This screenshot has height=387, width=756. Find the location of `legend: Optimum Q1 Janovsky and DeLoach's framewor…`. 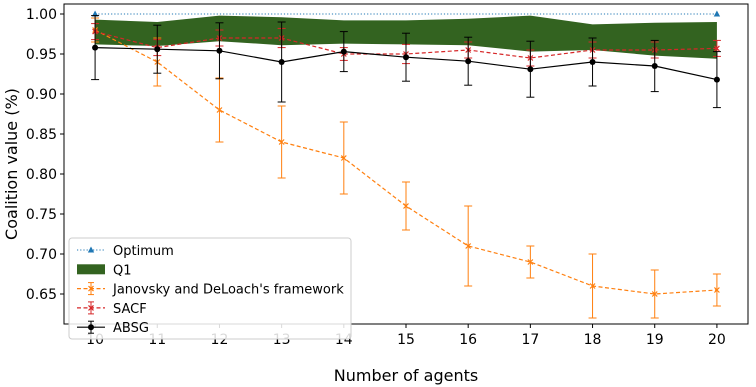

legend: Optimum Q1 Janovsky and DeLoach's framewor… is located at coordinates (210, 288).